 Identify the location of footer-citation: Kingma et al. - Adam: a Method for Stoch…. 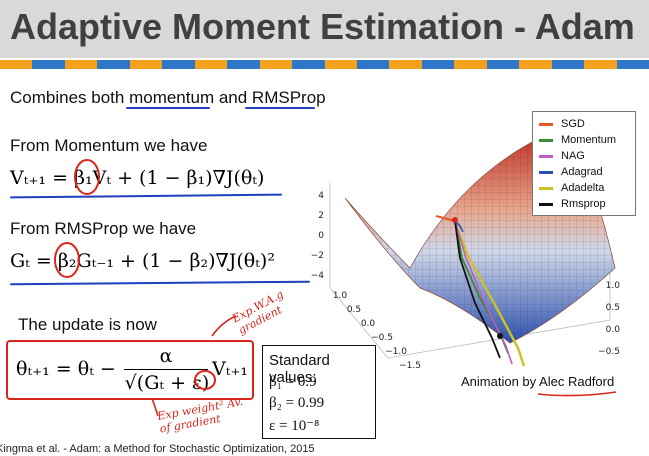
(157, 449).